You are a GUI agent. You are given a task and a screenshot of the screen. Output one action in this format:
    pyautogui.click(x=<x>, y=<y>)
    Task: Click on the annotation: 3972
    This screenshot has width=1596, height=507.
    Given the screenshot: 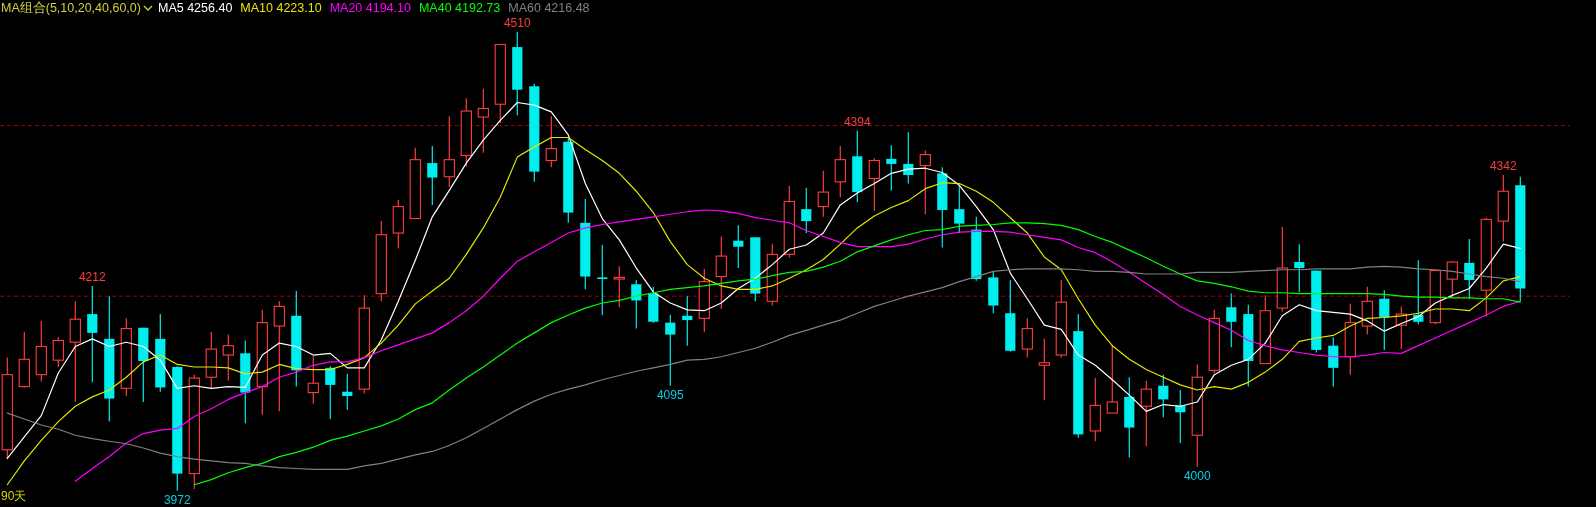 What is the action you would take?
    pyautogui.click(x=177, y=499)
    